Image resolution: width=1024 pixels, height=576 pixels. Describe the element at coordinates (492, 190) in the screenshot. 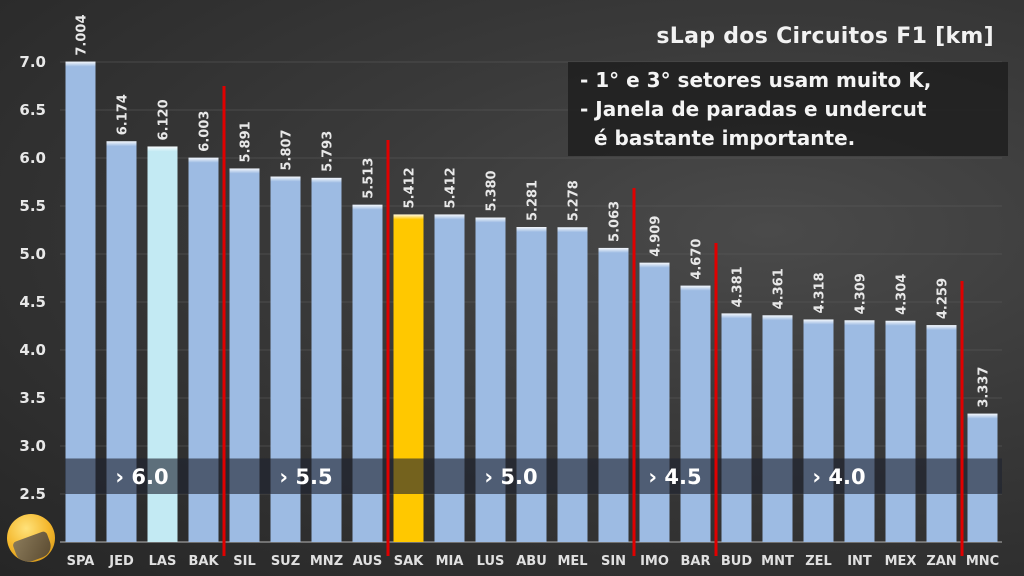

I see `value-label: 5.380` at that location.